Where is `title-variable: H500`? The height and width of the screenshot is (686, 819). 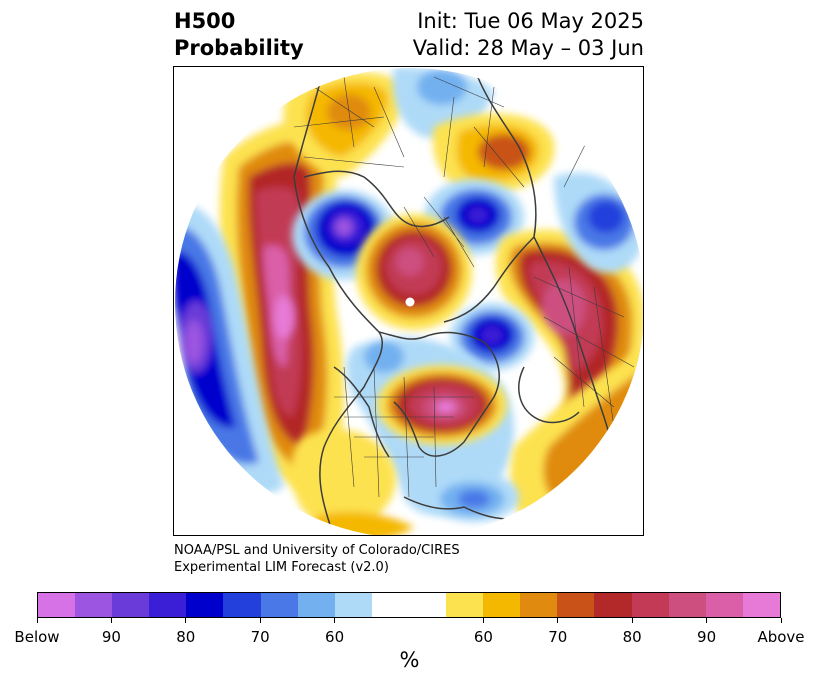 title-variable: H500 is located at coordinates (205, 21).